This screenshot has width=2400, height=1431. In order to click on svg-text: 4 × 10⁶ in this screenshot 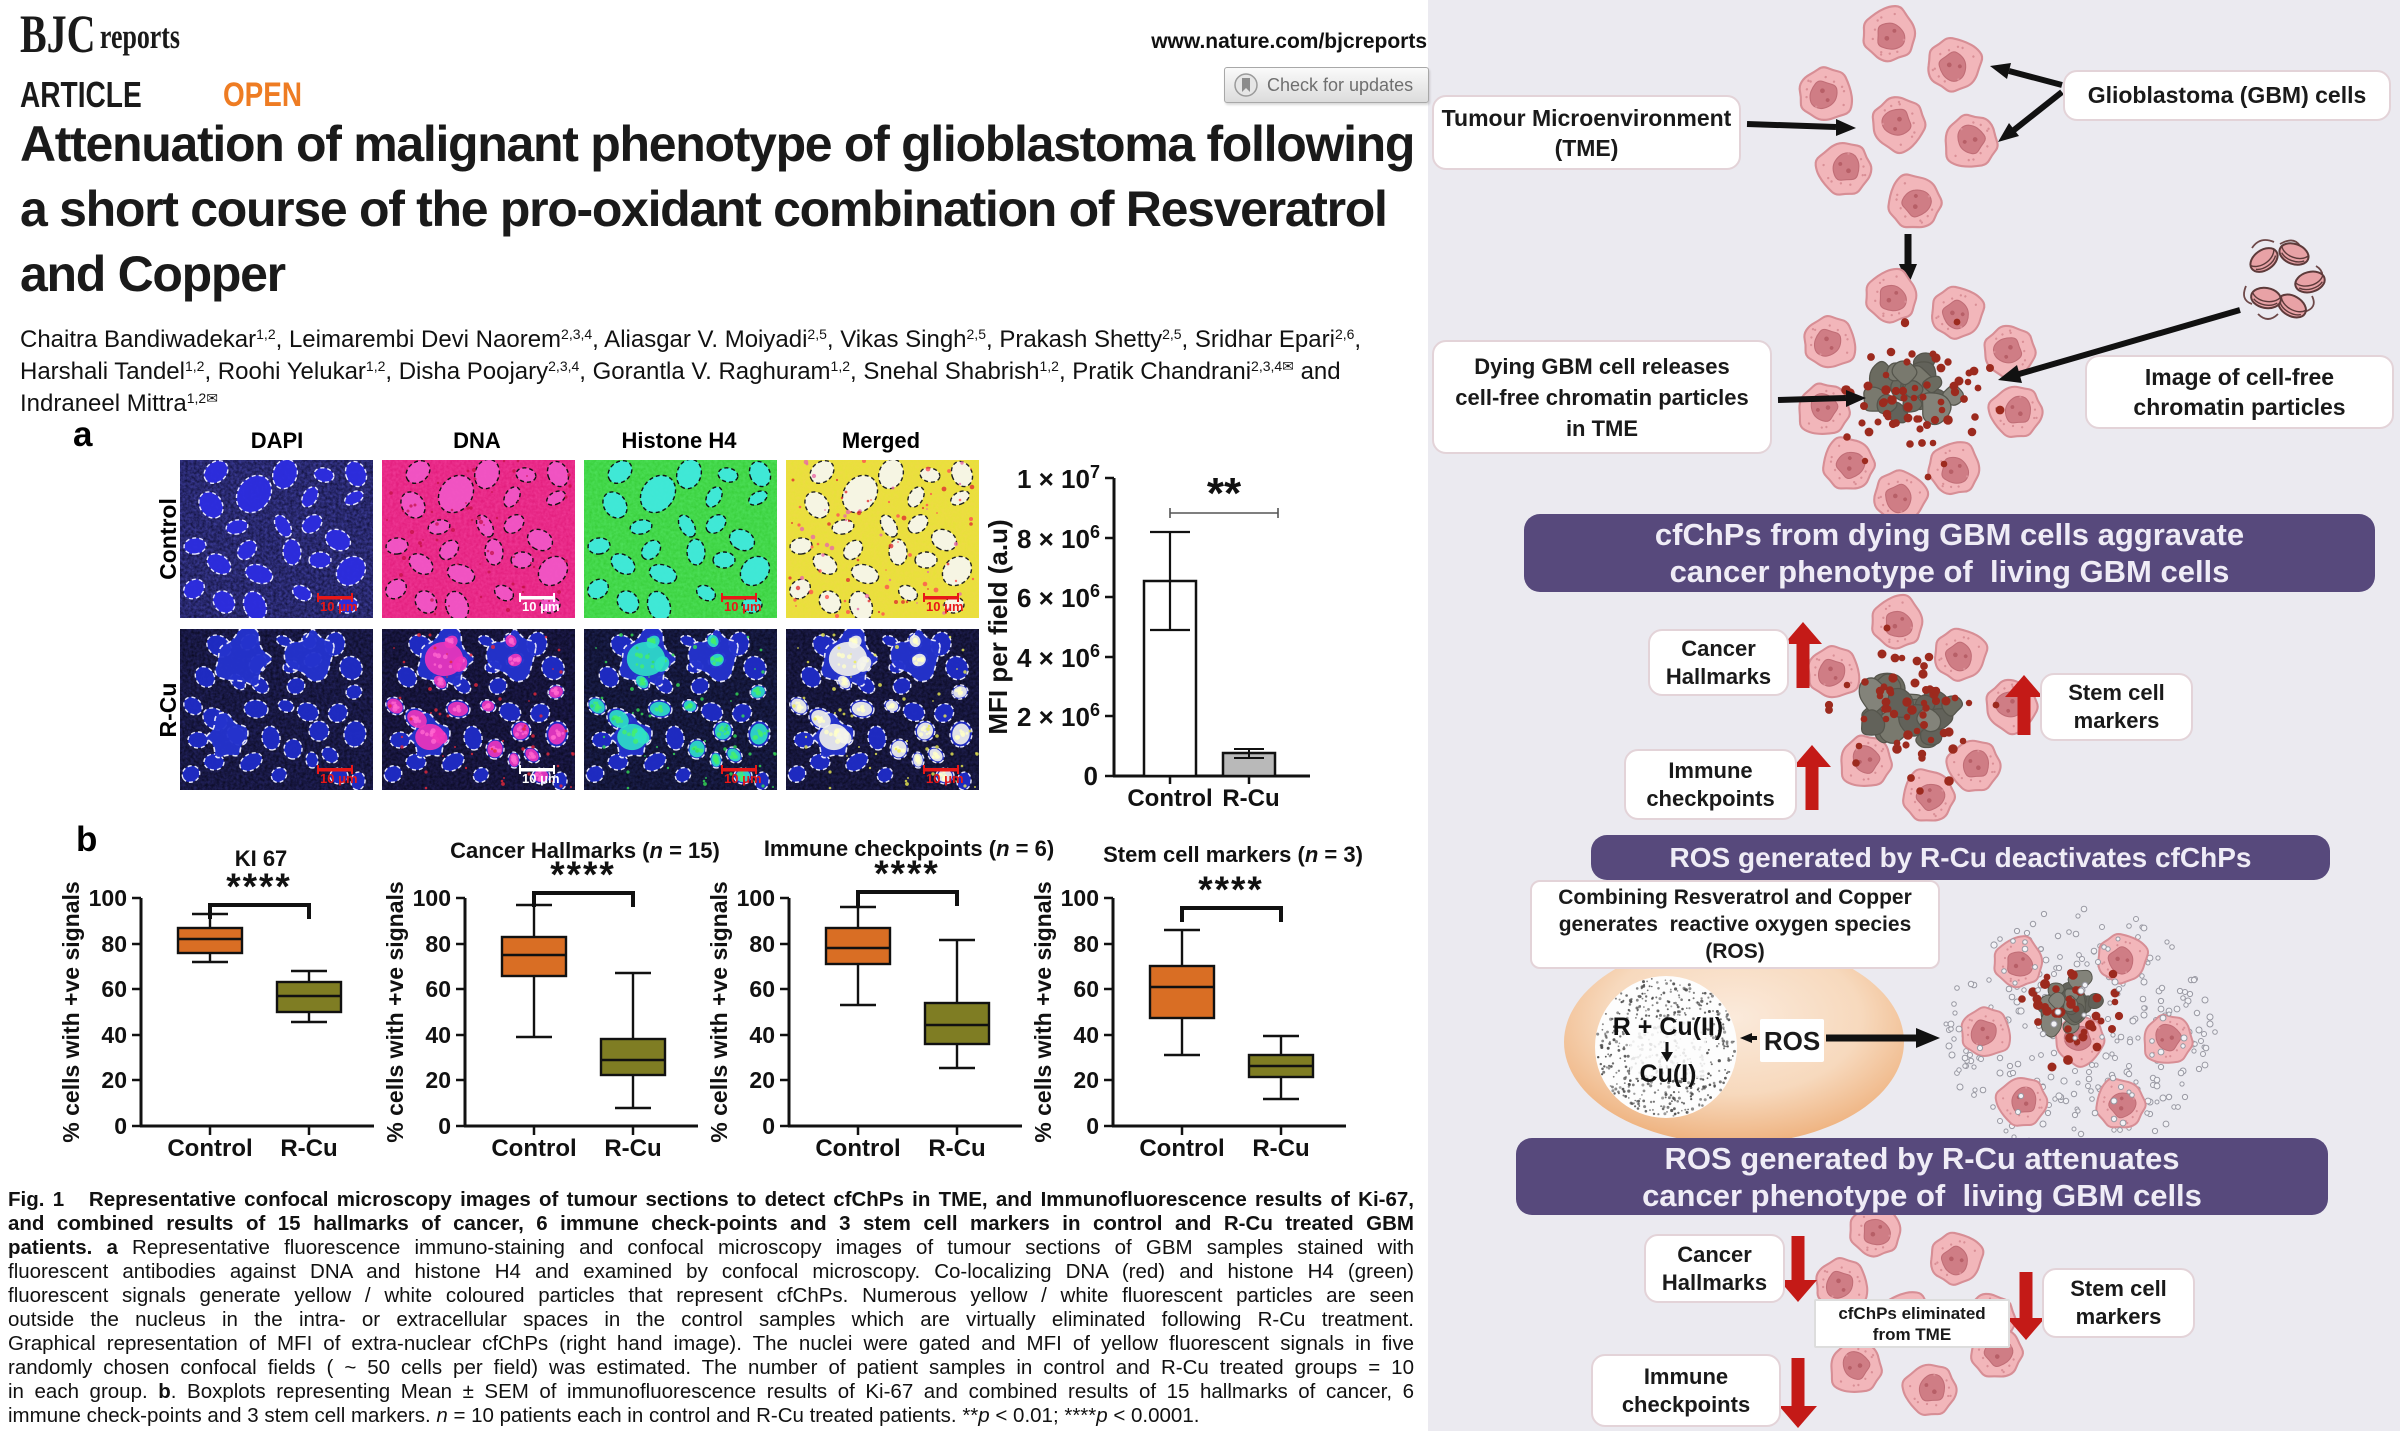, I will do `click(1058, 657)`.